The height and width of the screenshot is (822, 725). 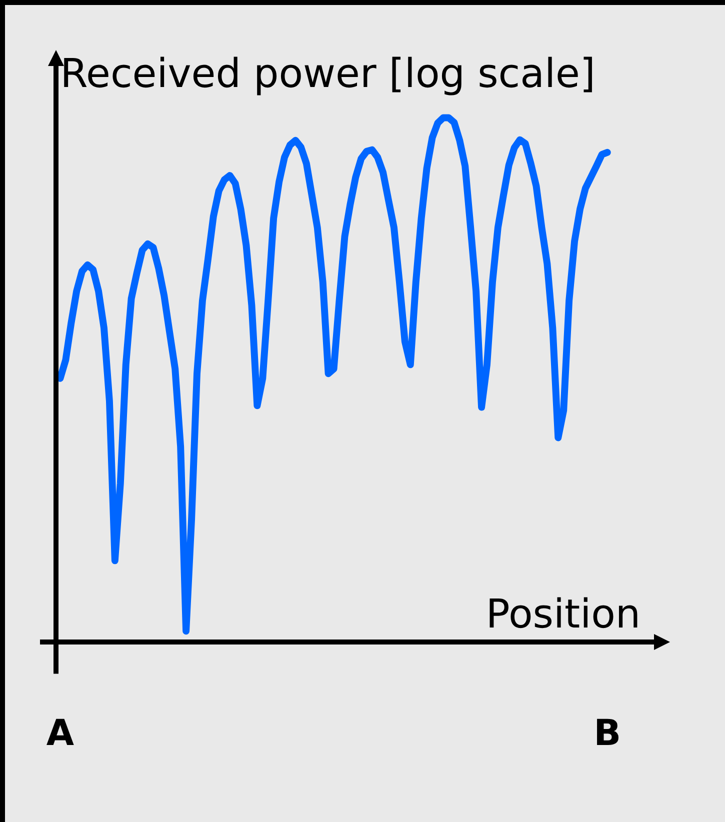 I want to click on x-axis-title: Position, so click(x=563, y=615).